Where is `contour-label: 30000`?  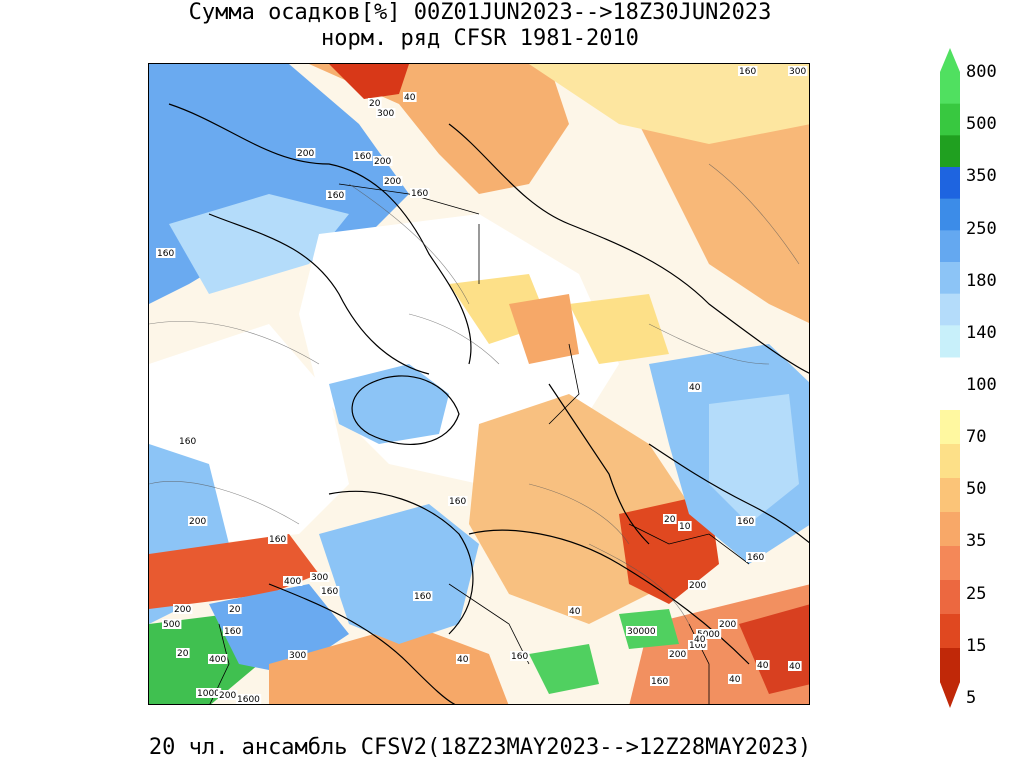
contour-label: 30000 is located at coordinates (641, 632).